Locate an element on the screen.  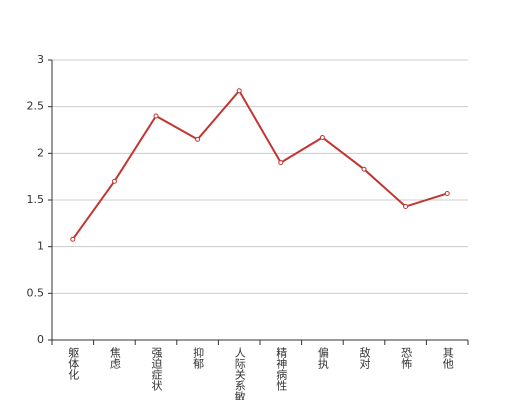
y-tick-label: 3 is located at coordinates (40, 59).